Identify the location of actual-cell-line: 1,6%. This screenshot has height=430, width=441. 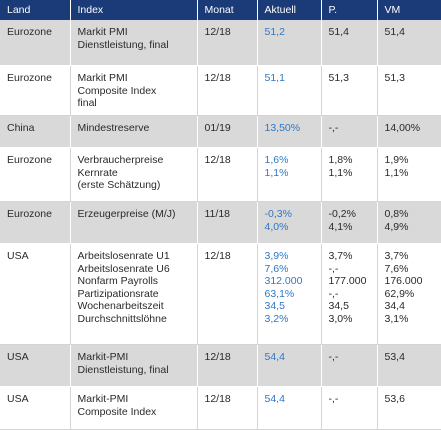
(293, 160).